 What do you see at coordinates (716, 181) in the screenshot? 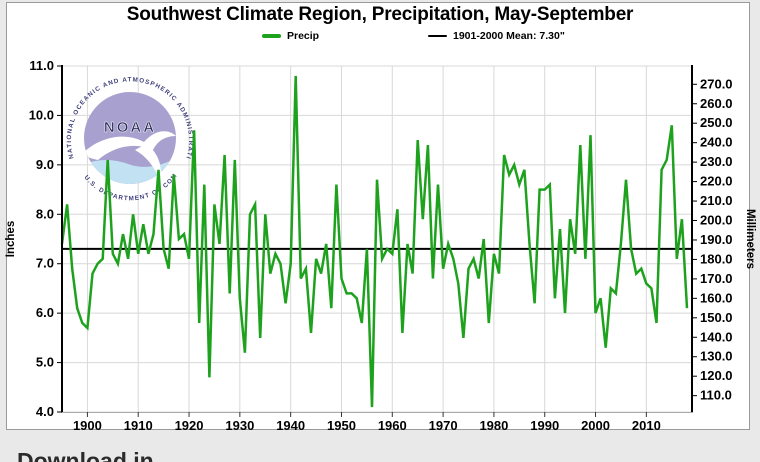
I see `y-tick-label-right: 220.0` at bounding box center [716, 181].